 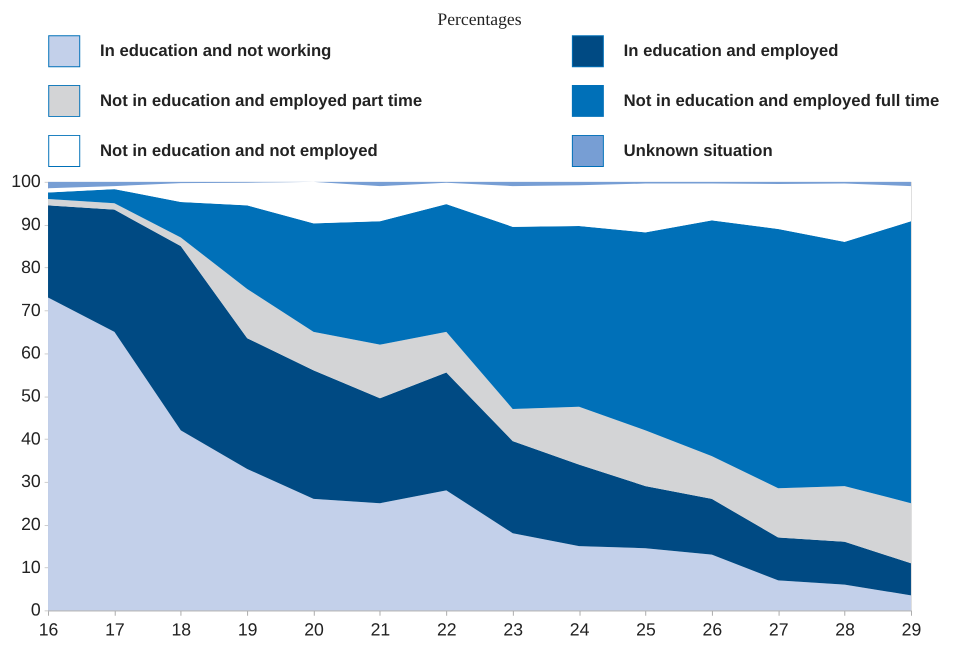 What do you see at coordinates (31, 395) in the screenshot?
I see `y-tick-label: 50` at bounding box center [31, 395].